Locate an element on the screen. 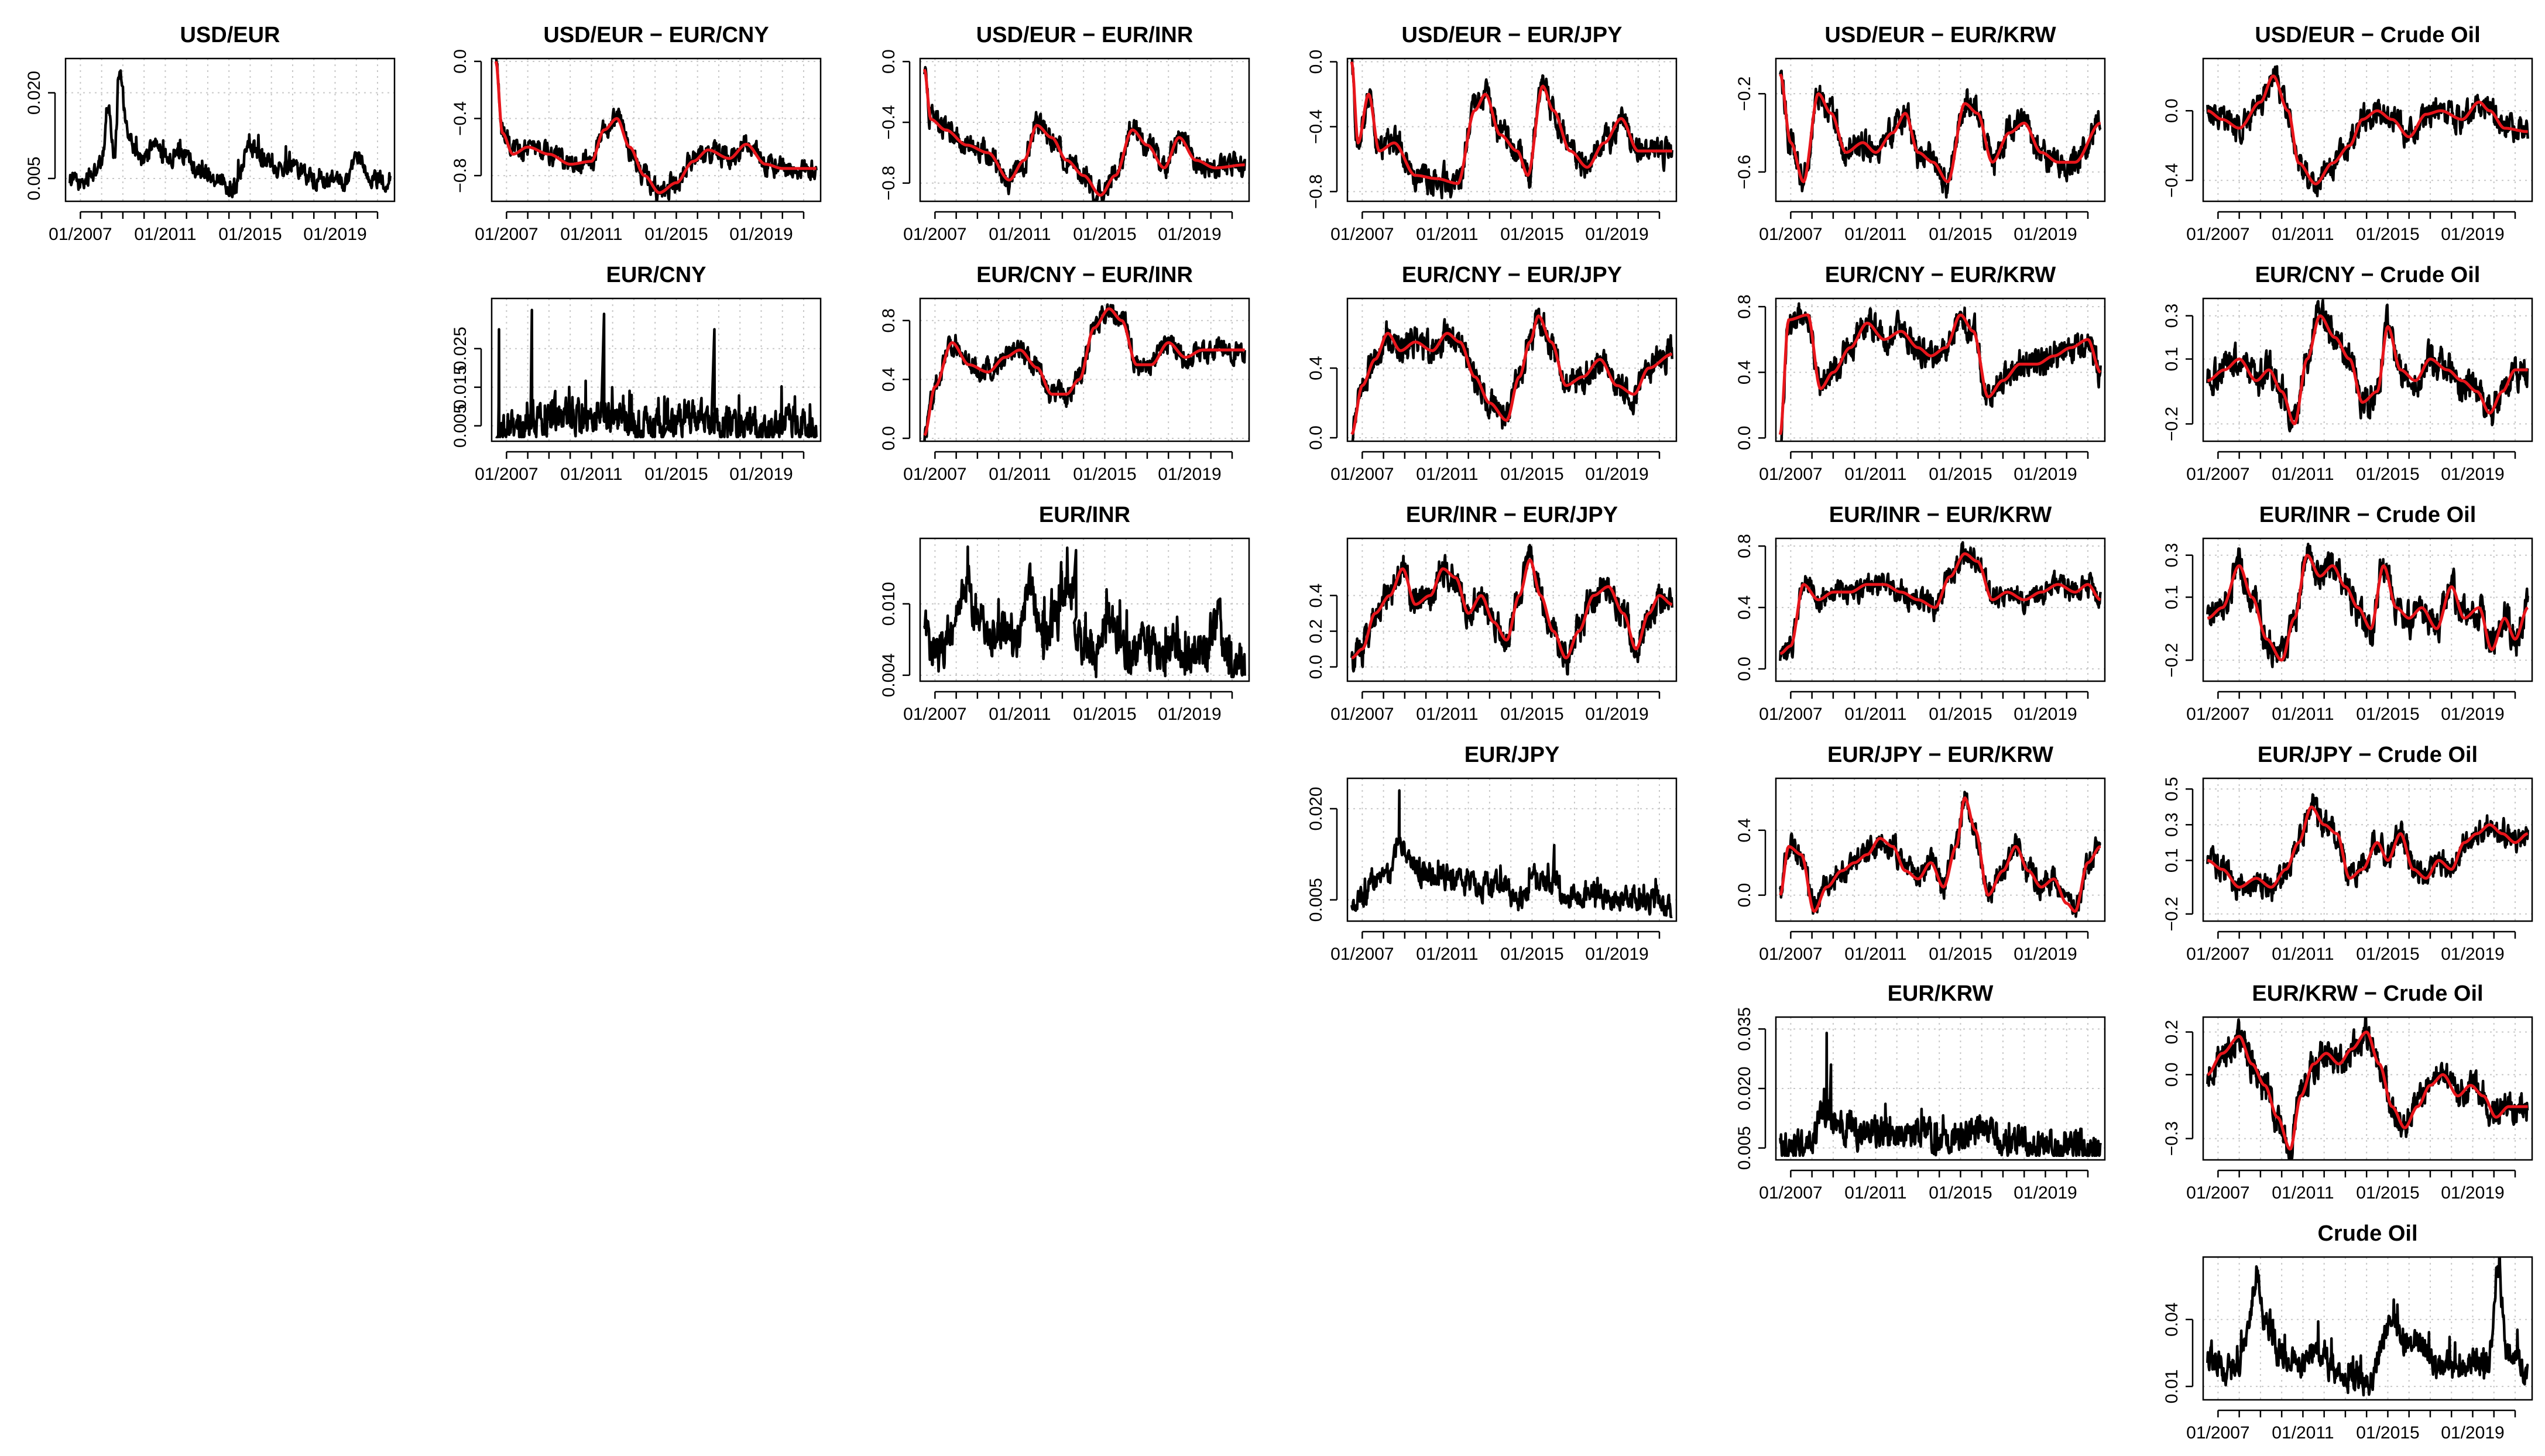 The width and height of the screenshot is (2545, 1456). panel-title: USD/EUR − Crude Oil is located at coordinates (2367, 35).